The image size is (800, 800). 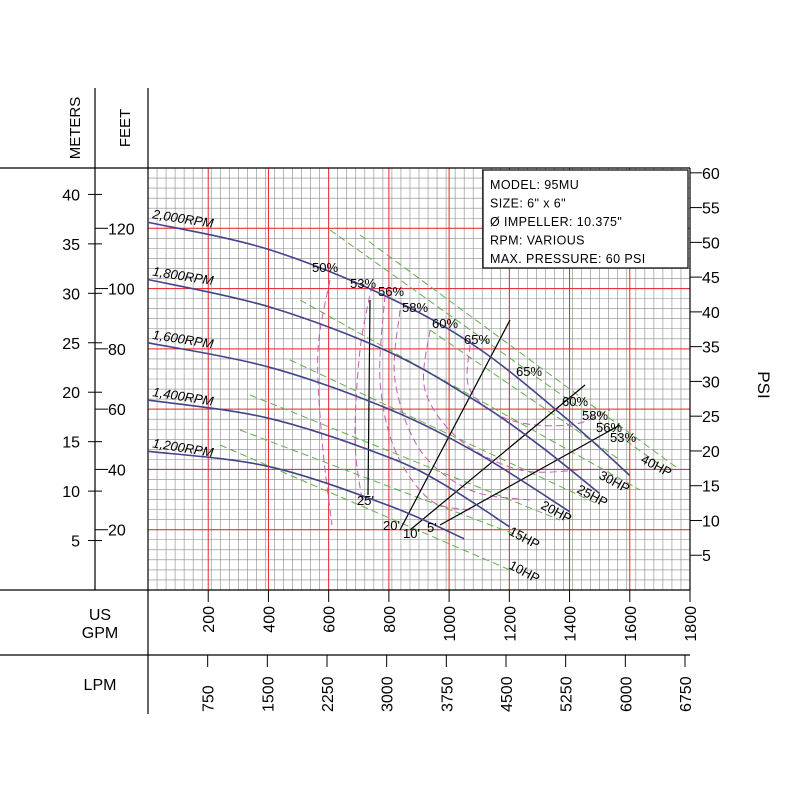 What do you see at coordinates (121, 229) in the screenshot?
I see `feet-tick-label: 120` at bounding box center [121, 229].